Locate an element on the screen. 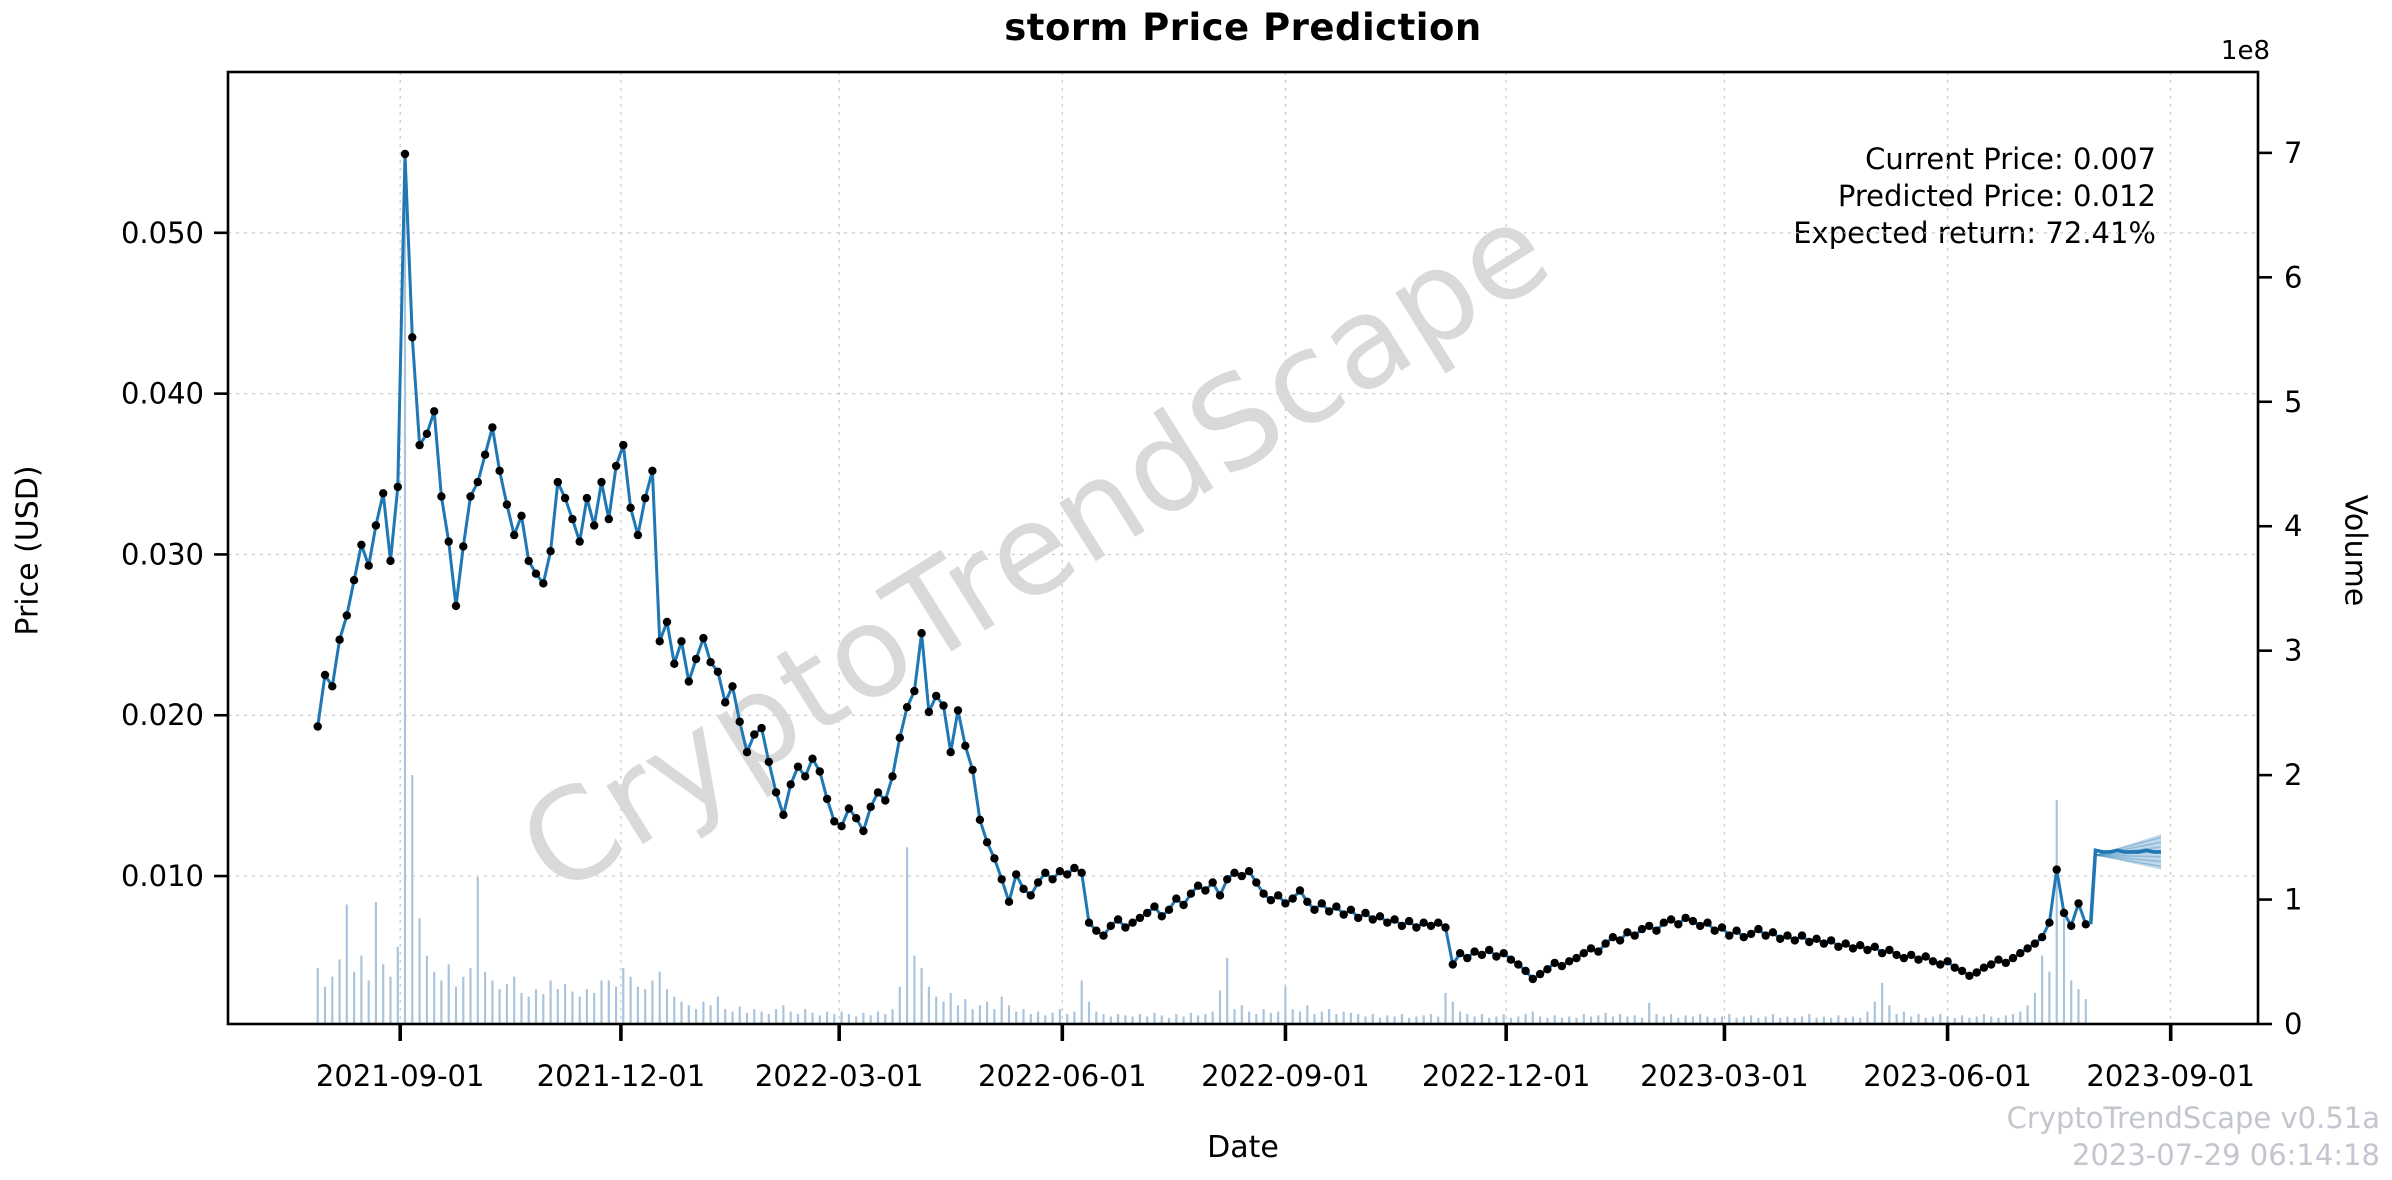 Image resolution: width=2392 pixels, height=1180 pixels. x-tick-label: 2022-12-01 is located at coordinates (1506, 1076).